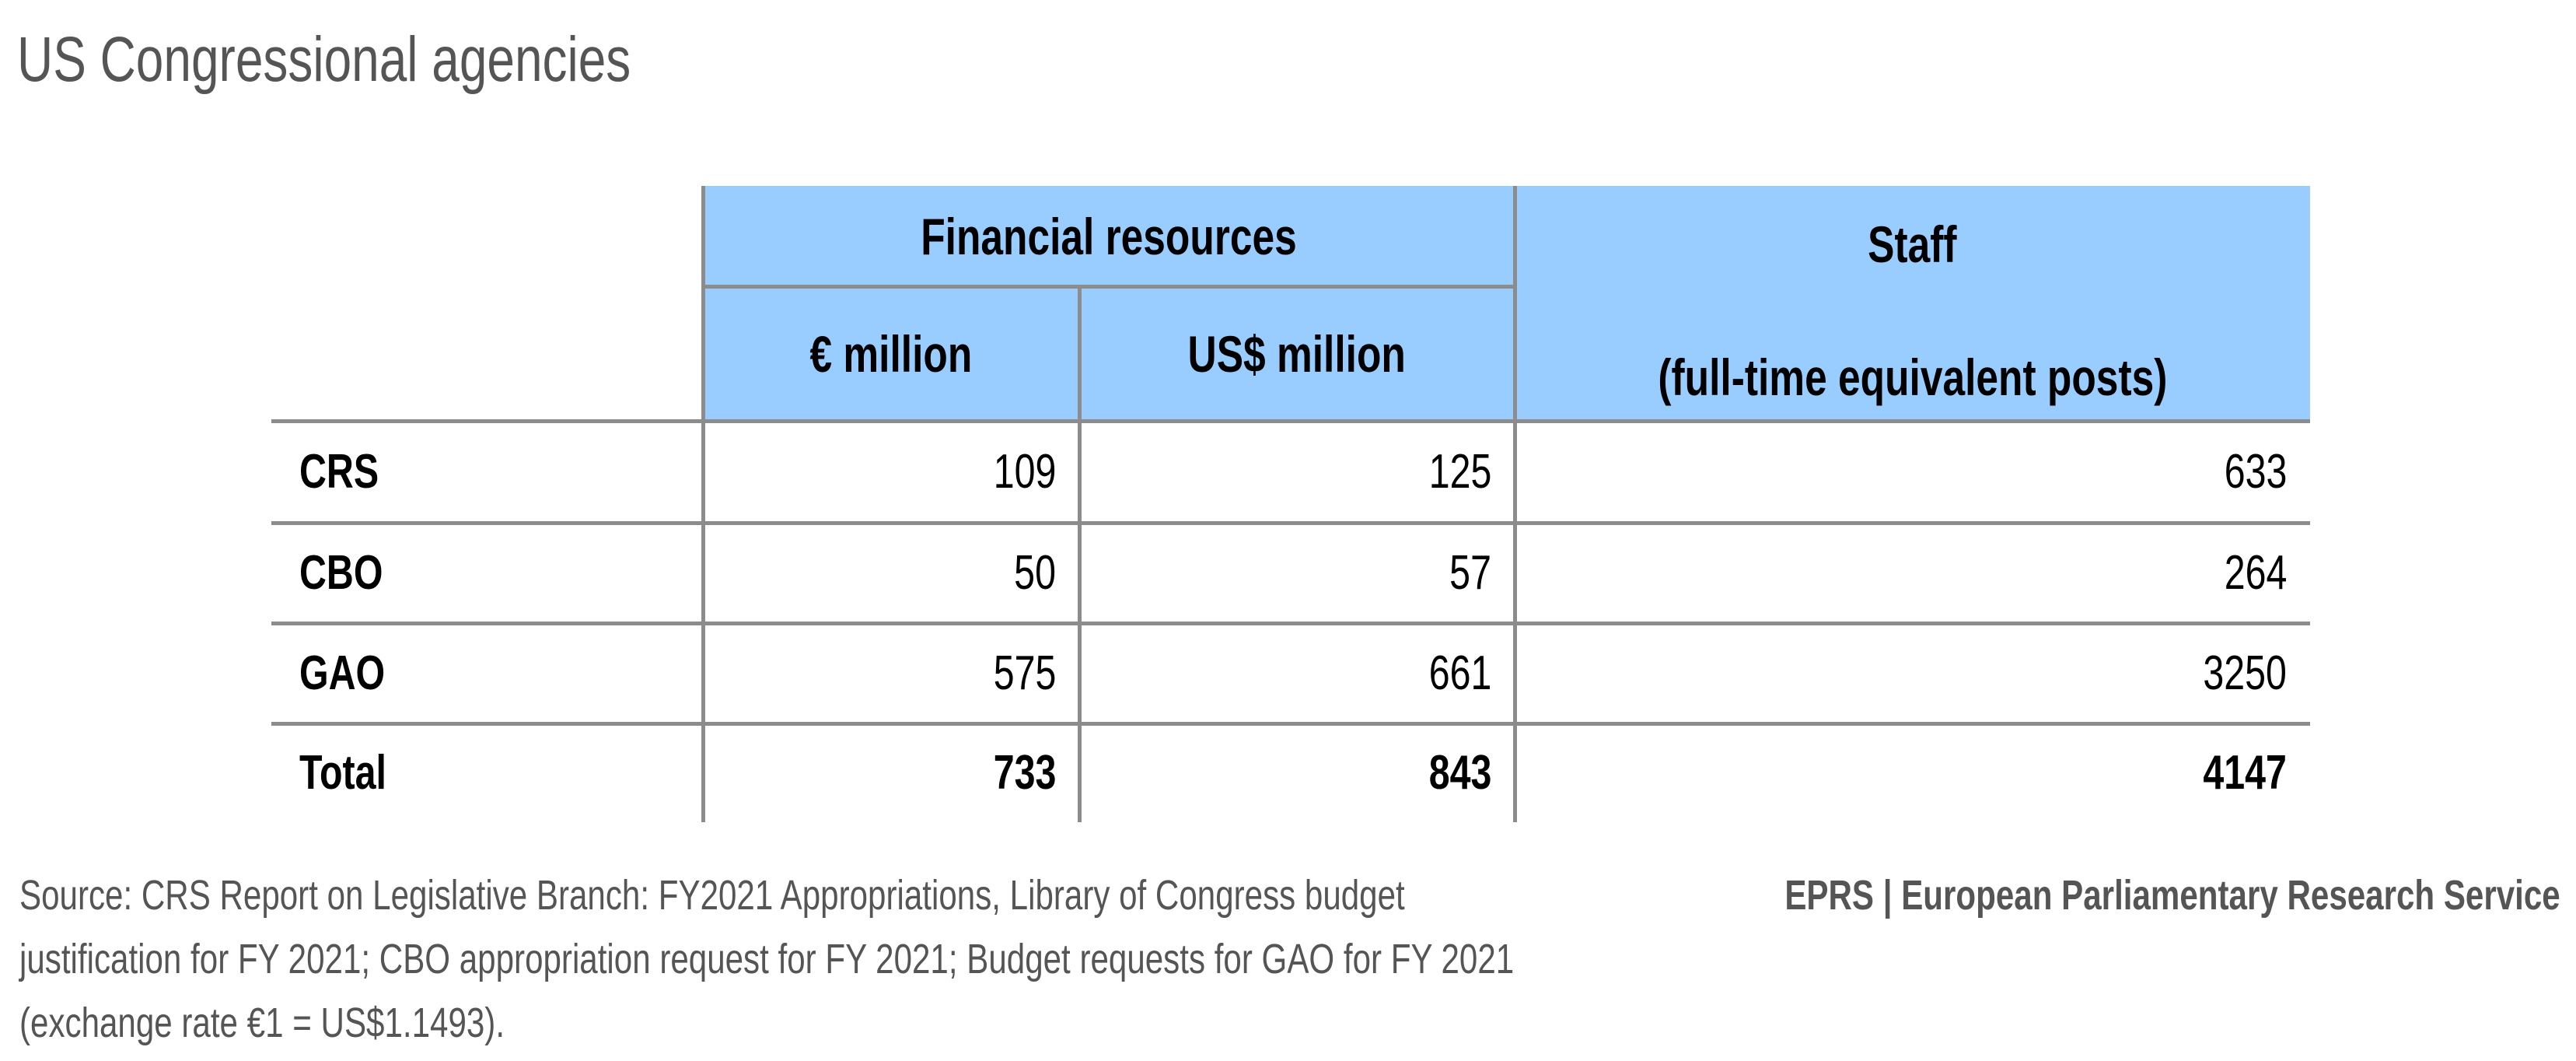 This screenshot has height=1061, width=2576. I want to click on header-eur-million: € million, so click(891, 353).